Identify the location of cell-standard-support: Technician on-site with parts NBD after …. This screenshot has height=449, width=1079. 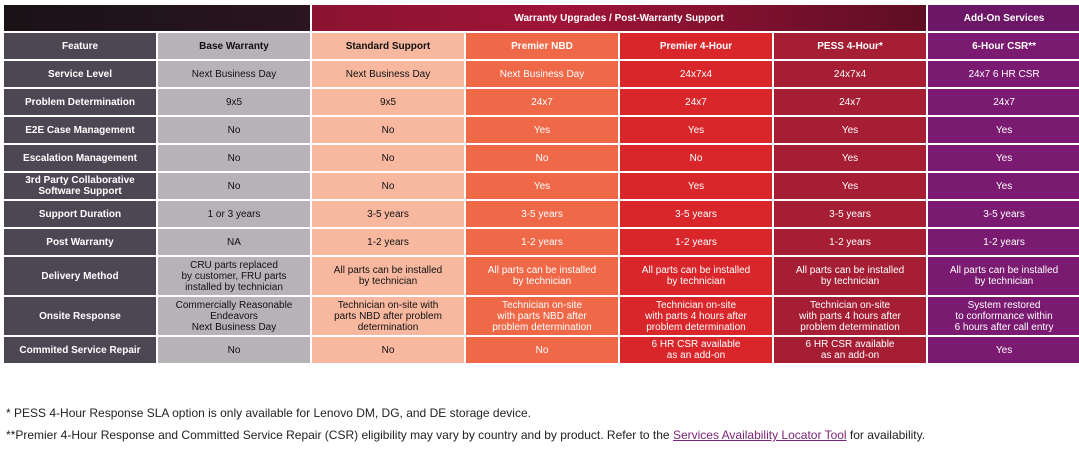
(388, 316).